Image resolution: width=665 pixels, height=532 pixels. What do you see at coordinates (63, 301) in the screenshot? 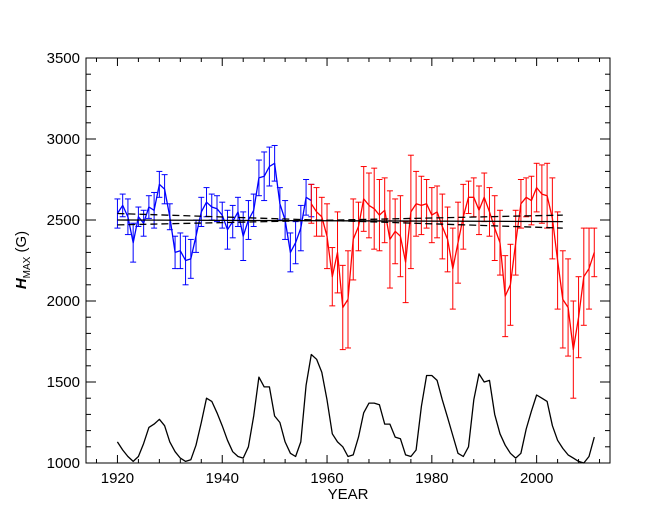
I see `y-tick-label: 2000` at bounding box center [63, 301].